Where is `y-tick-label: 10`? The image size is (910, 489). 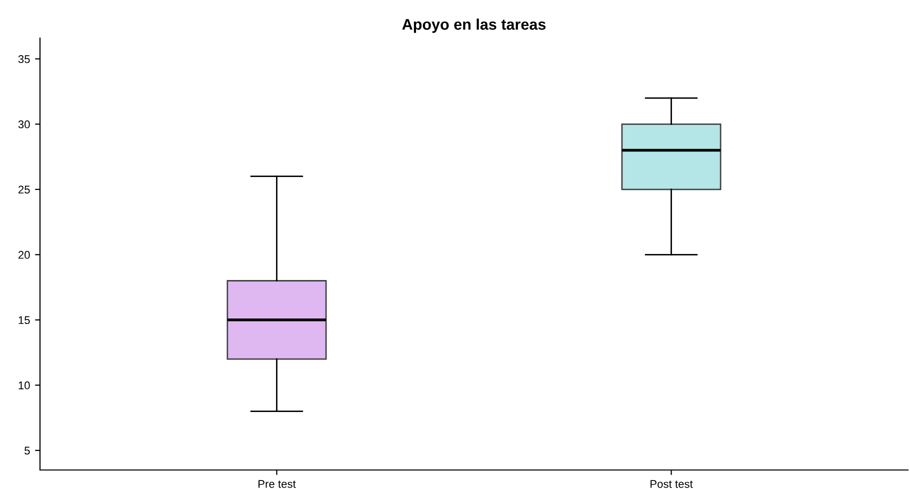
y-tick-label: 10 is located at coordinates (24, 385).